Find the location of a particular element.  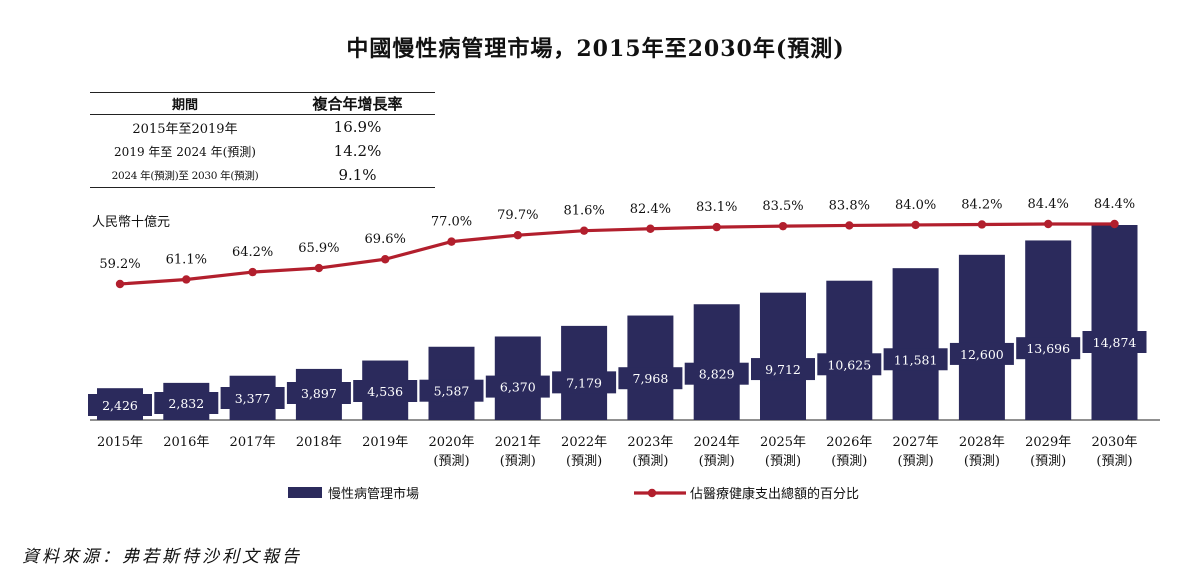

x-tick-label: 2019年 is located at coordinates (385, 442).